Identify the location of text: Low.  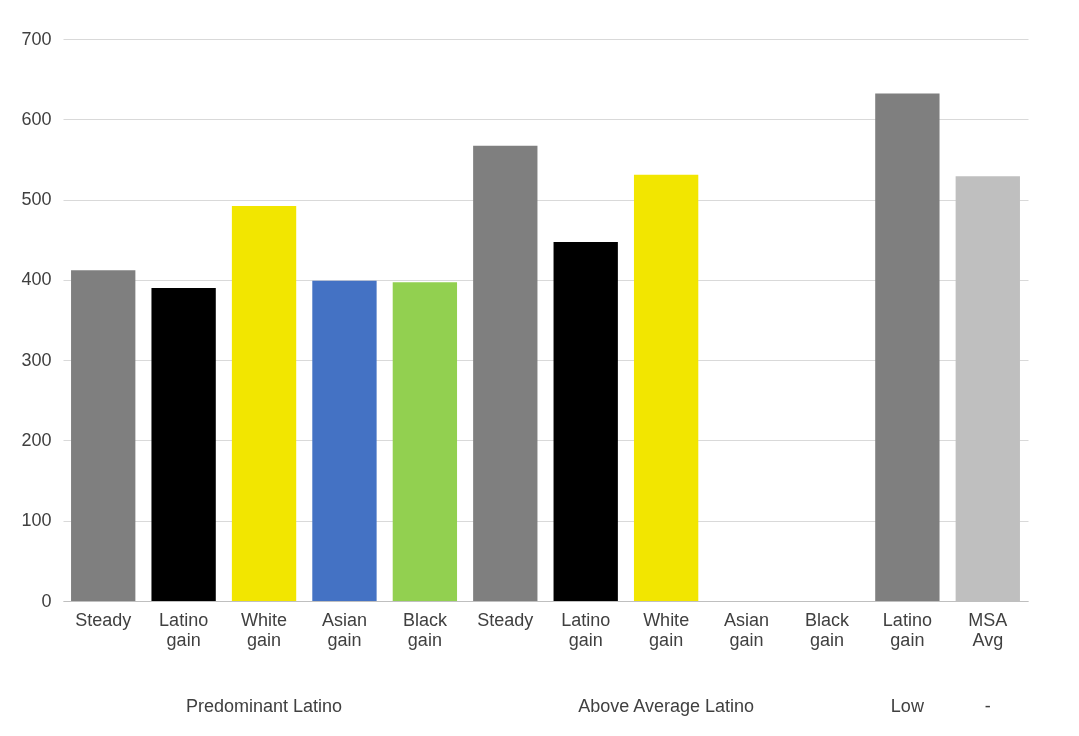
(907, 706).